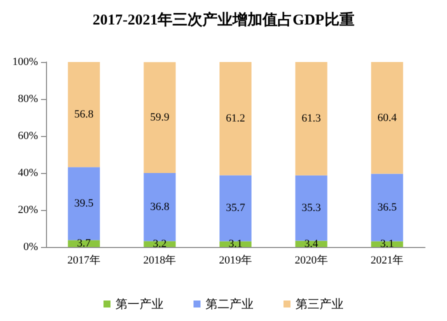 The height and width of the screenshot is (321, 447). Describe the element at coordinates (235, 260) in the screenshot. I see `x-tick-label: 2019年` at that location.